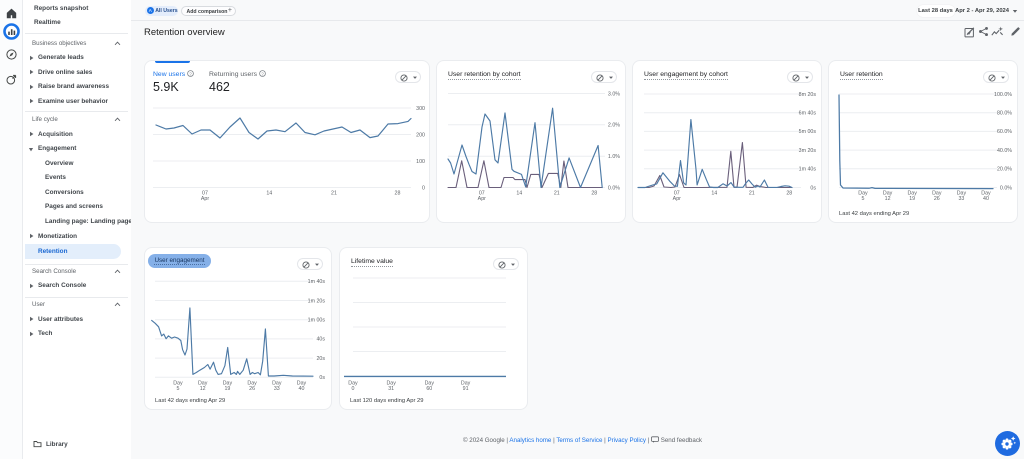 This screenshot has width=1024, height=459. I want to click on svg-text: 1m 20s, so click(317, 301).